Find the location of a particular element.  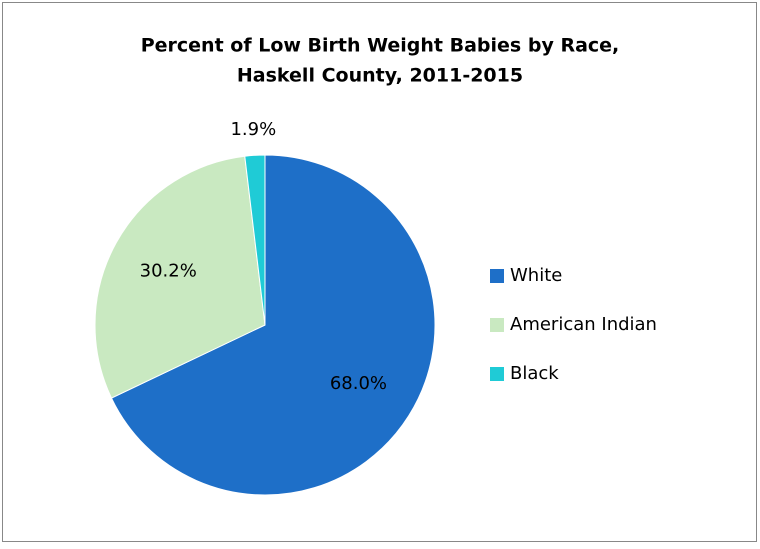

data-label: 68.0% is located at coordinates (358, 383).